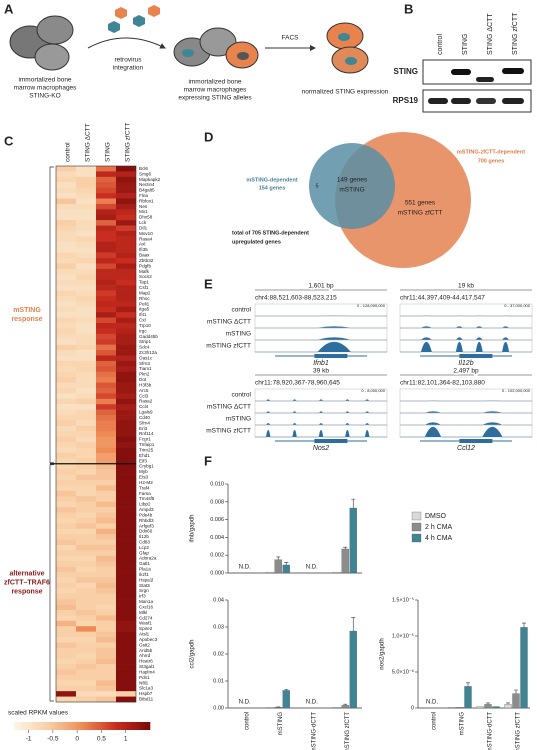  I want to click on gene-label: Mlkl, so click(143, 612).